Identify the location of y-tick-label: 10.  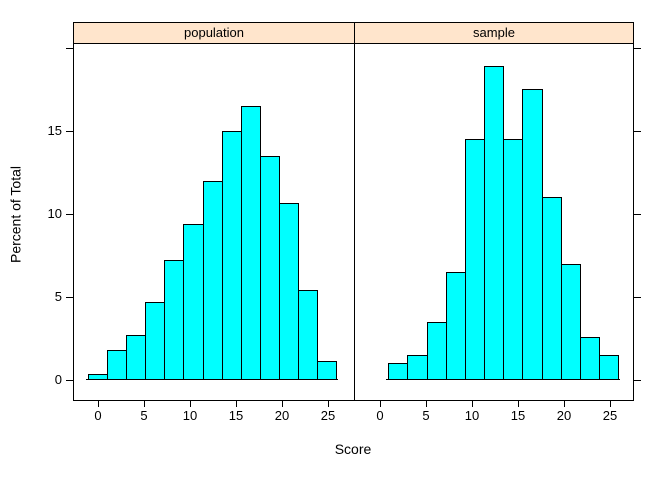
(54, 213).